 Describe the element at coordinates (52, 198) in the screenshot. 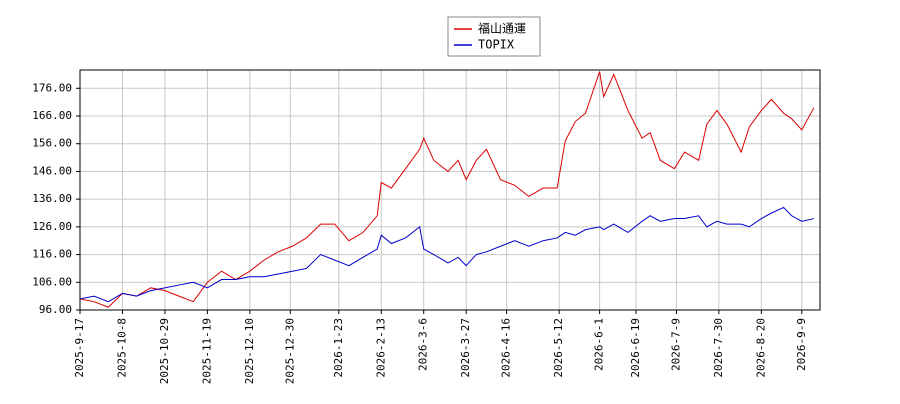

I see `y-tick-label: 136.00` at that location.